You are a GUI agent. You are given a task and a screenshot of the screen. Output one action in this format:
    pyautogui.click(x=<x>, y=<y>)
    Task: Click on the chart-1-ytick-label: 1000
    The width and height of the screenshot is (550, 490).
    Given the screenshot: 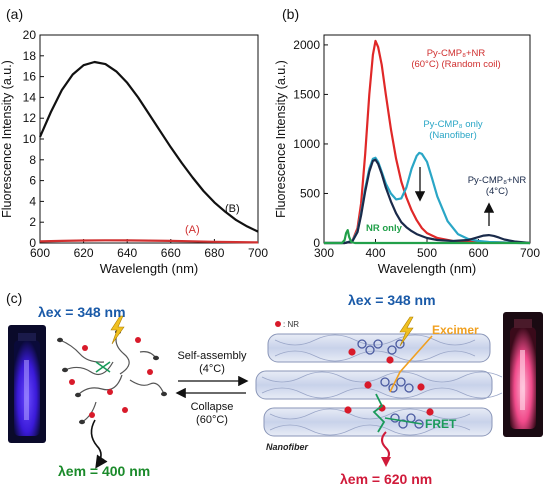 What is the action you would take?
    pyautogui.click(x=306, y=144)
    